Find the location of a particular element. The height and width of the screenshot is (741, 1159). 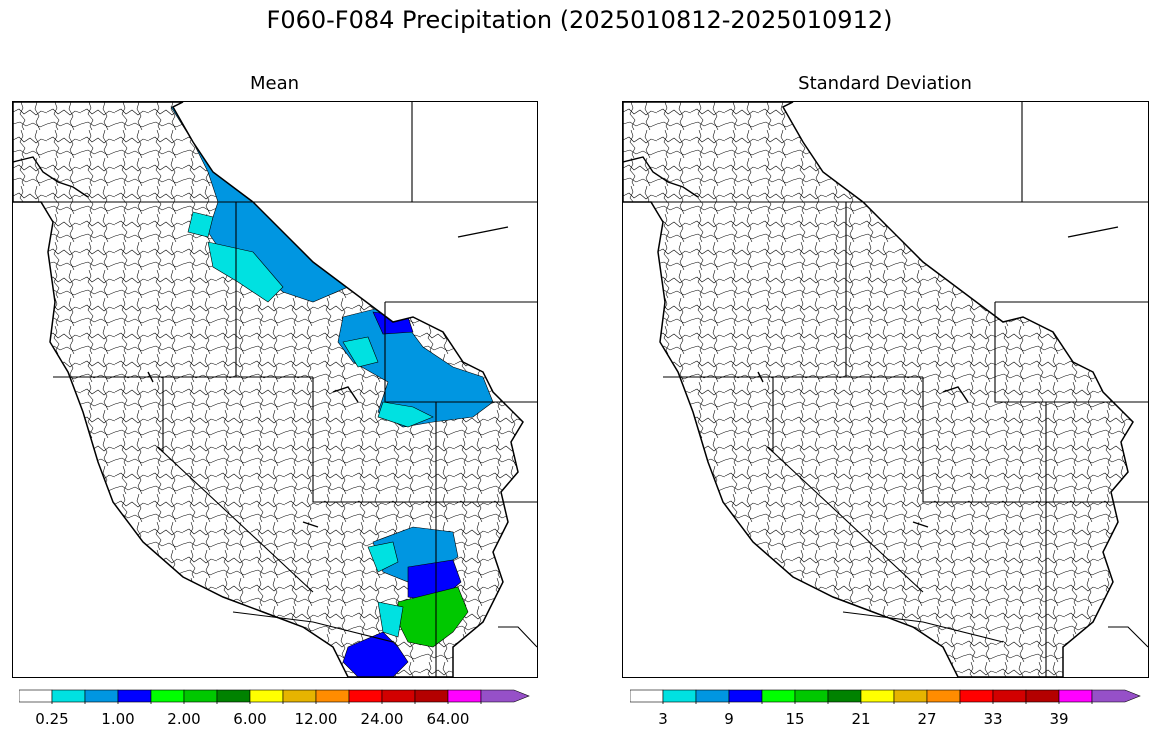

std-panel-title: Standard Deviation is located at coordinates (885, 83).